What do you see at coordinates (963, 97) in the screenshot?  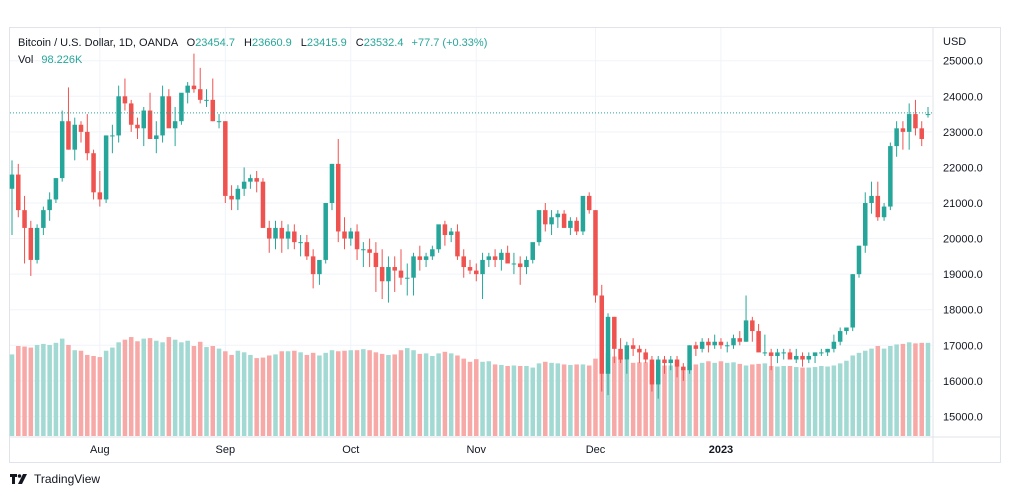 I see `price-tick-label: 24000.0` at bounding box center [963, 97].